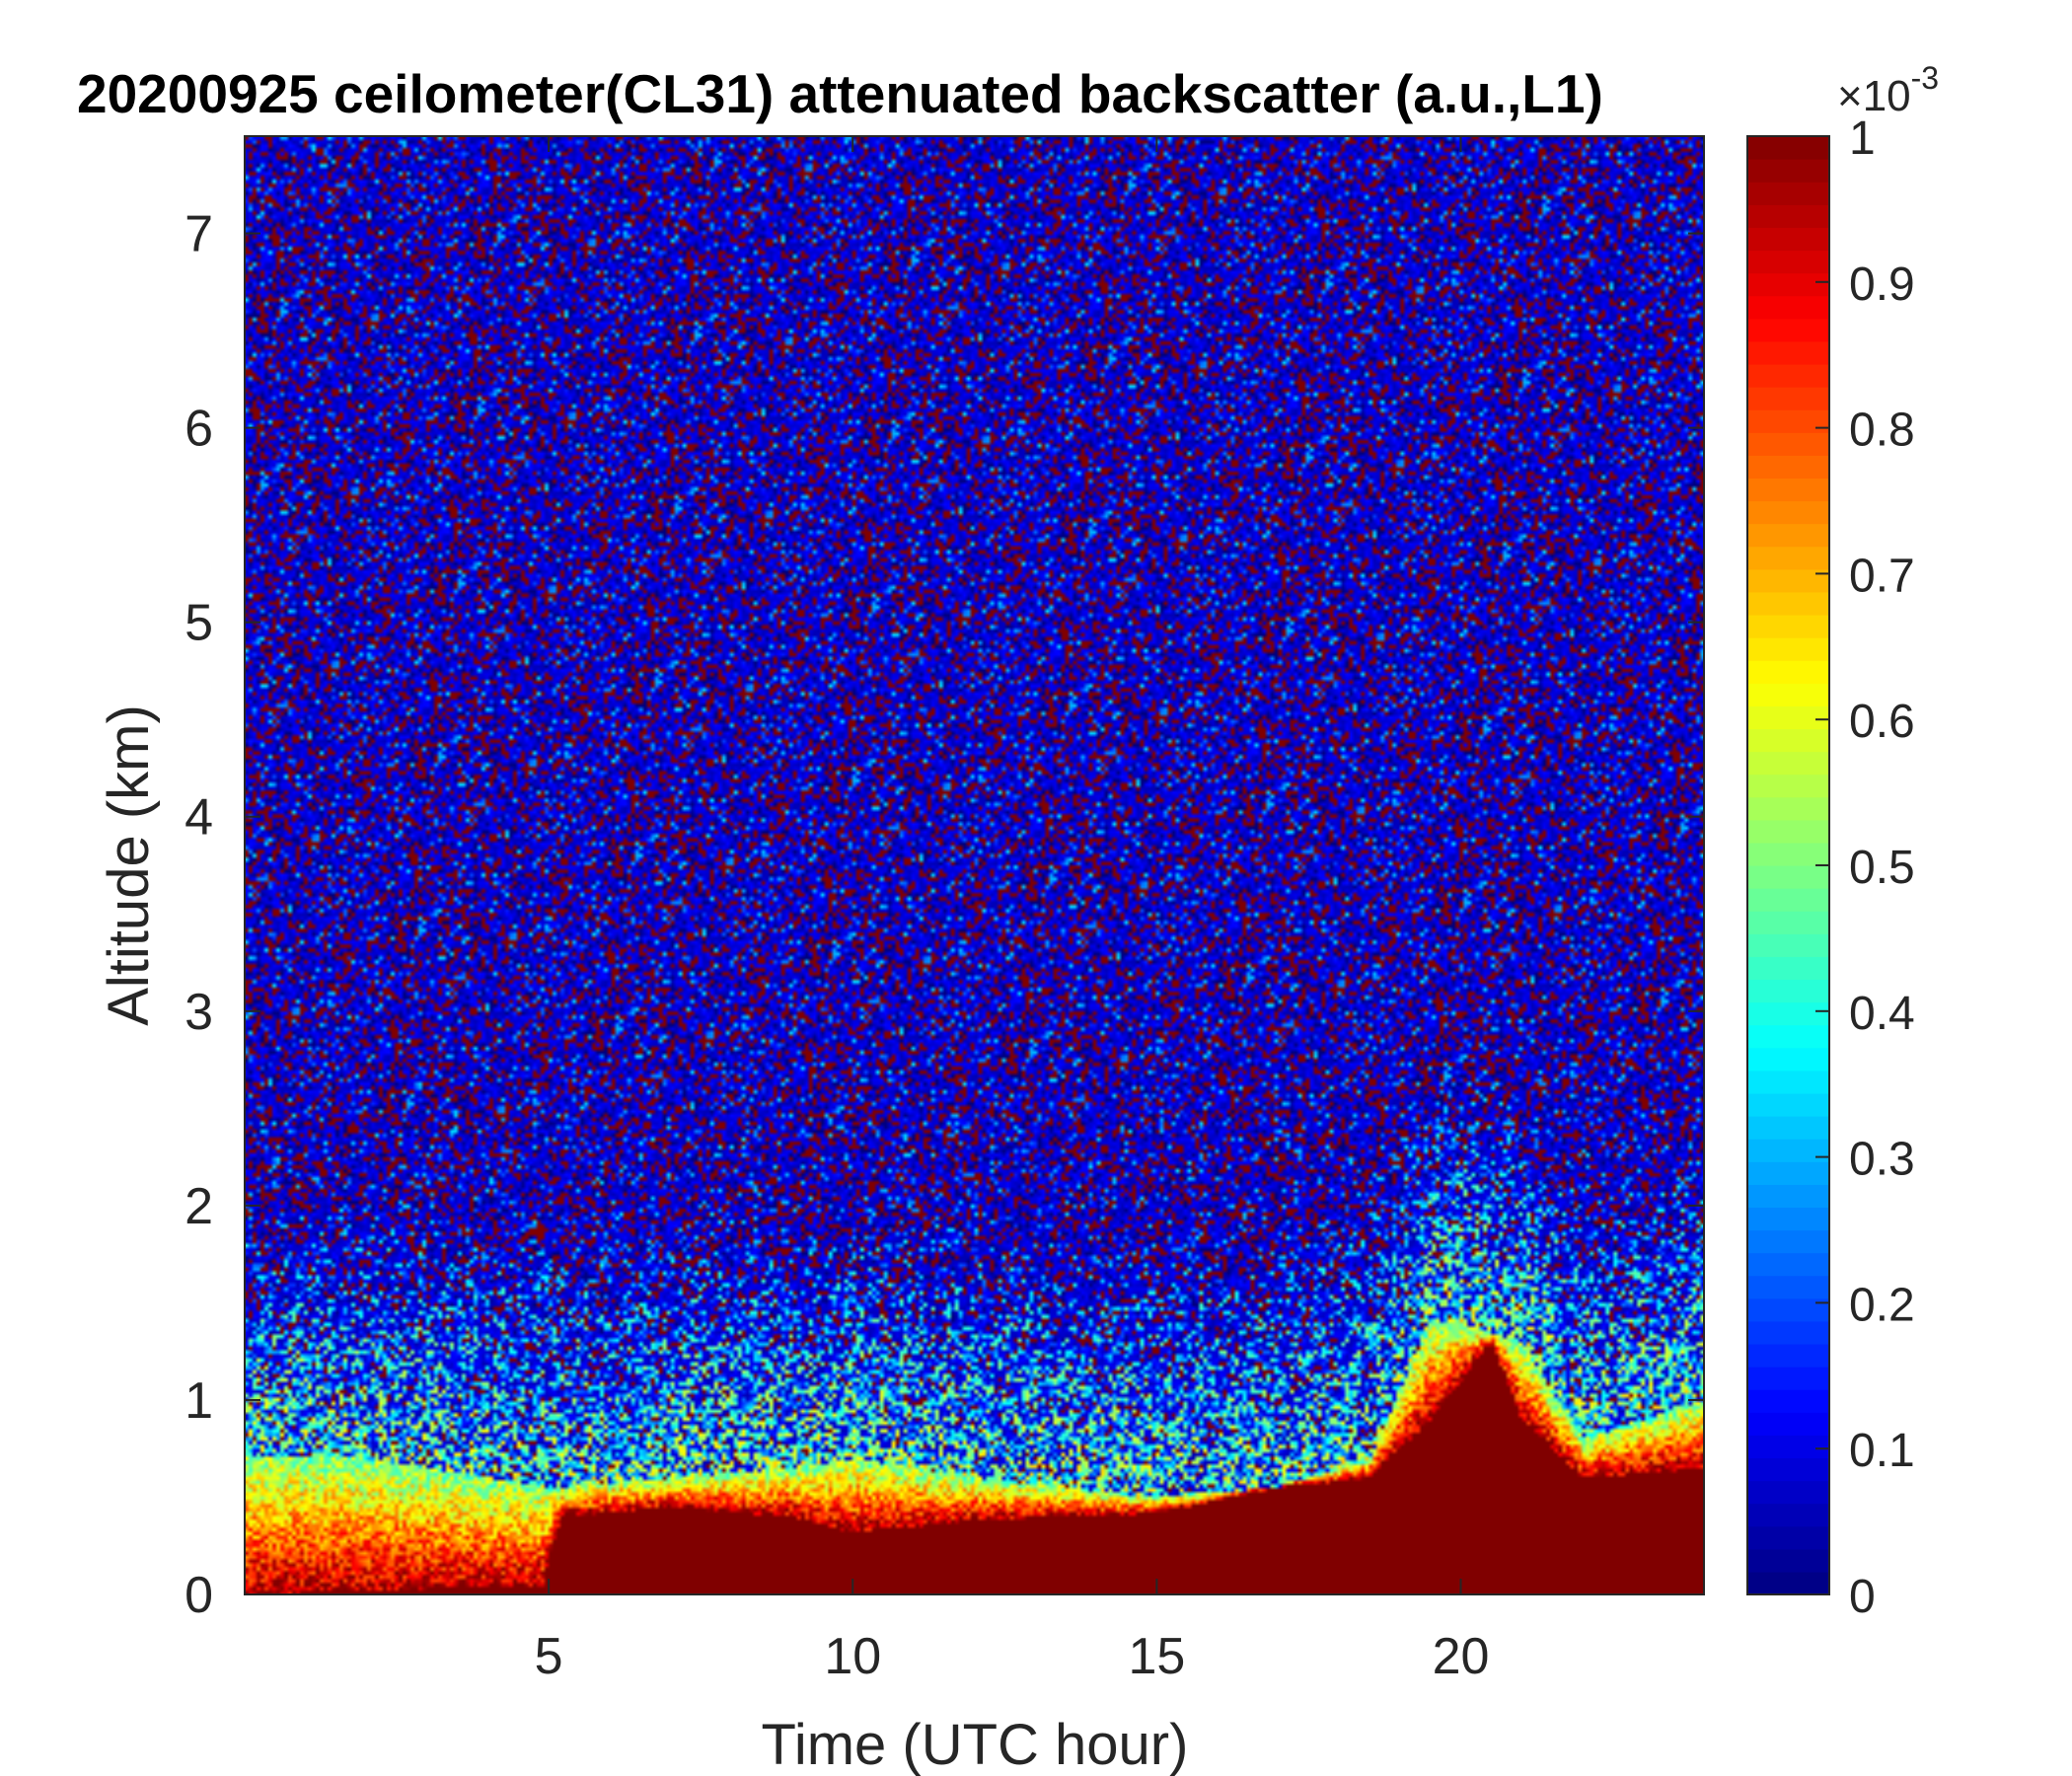 This screenshot has width=2072, height=1776. What do you see at coordinates (1882, 1014) in the screenshot?
I see `colorbar-tick-label: 0.4` at bounding box center [1882, 1014].